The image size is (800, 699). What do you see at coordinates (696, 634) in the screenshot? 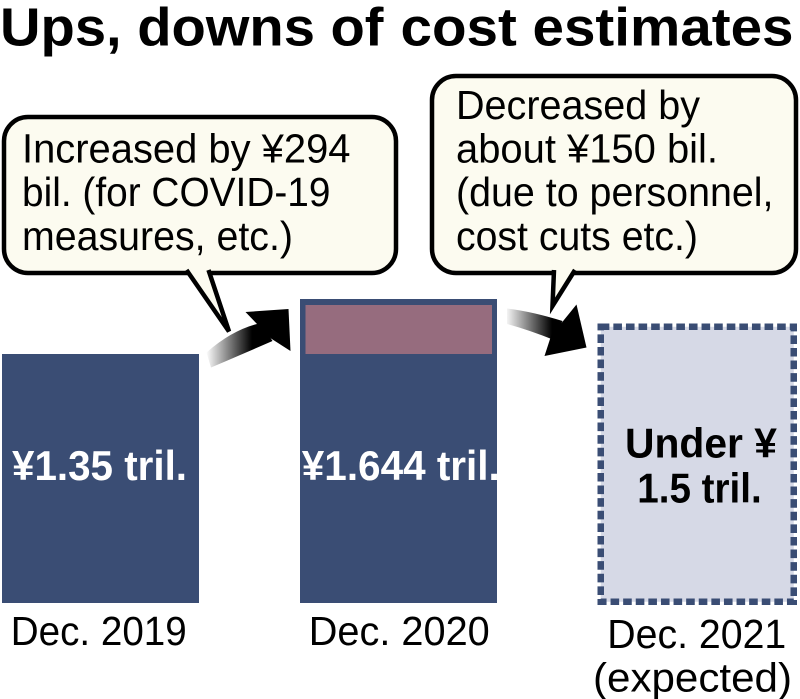
I see `svg-text: Dec. 2021` at bounding box center [696, 634].